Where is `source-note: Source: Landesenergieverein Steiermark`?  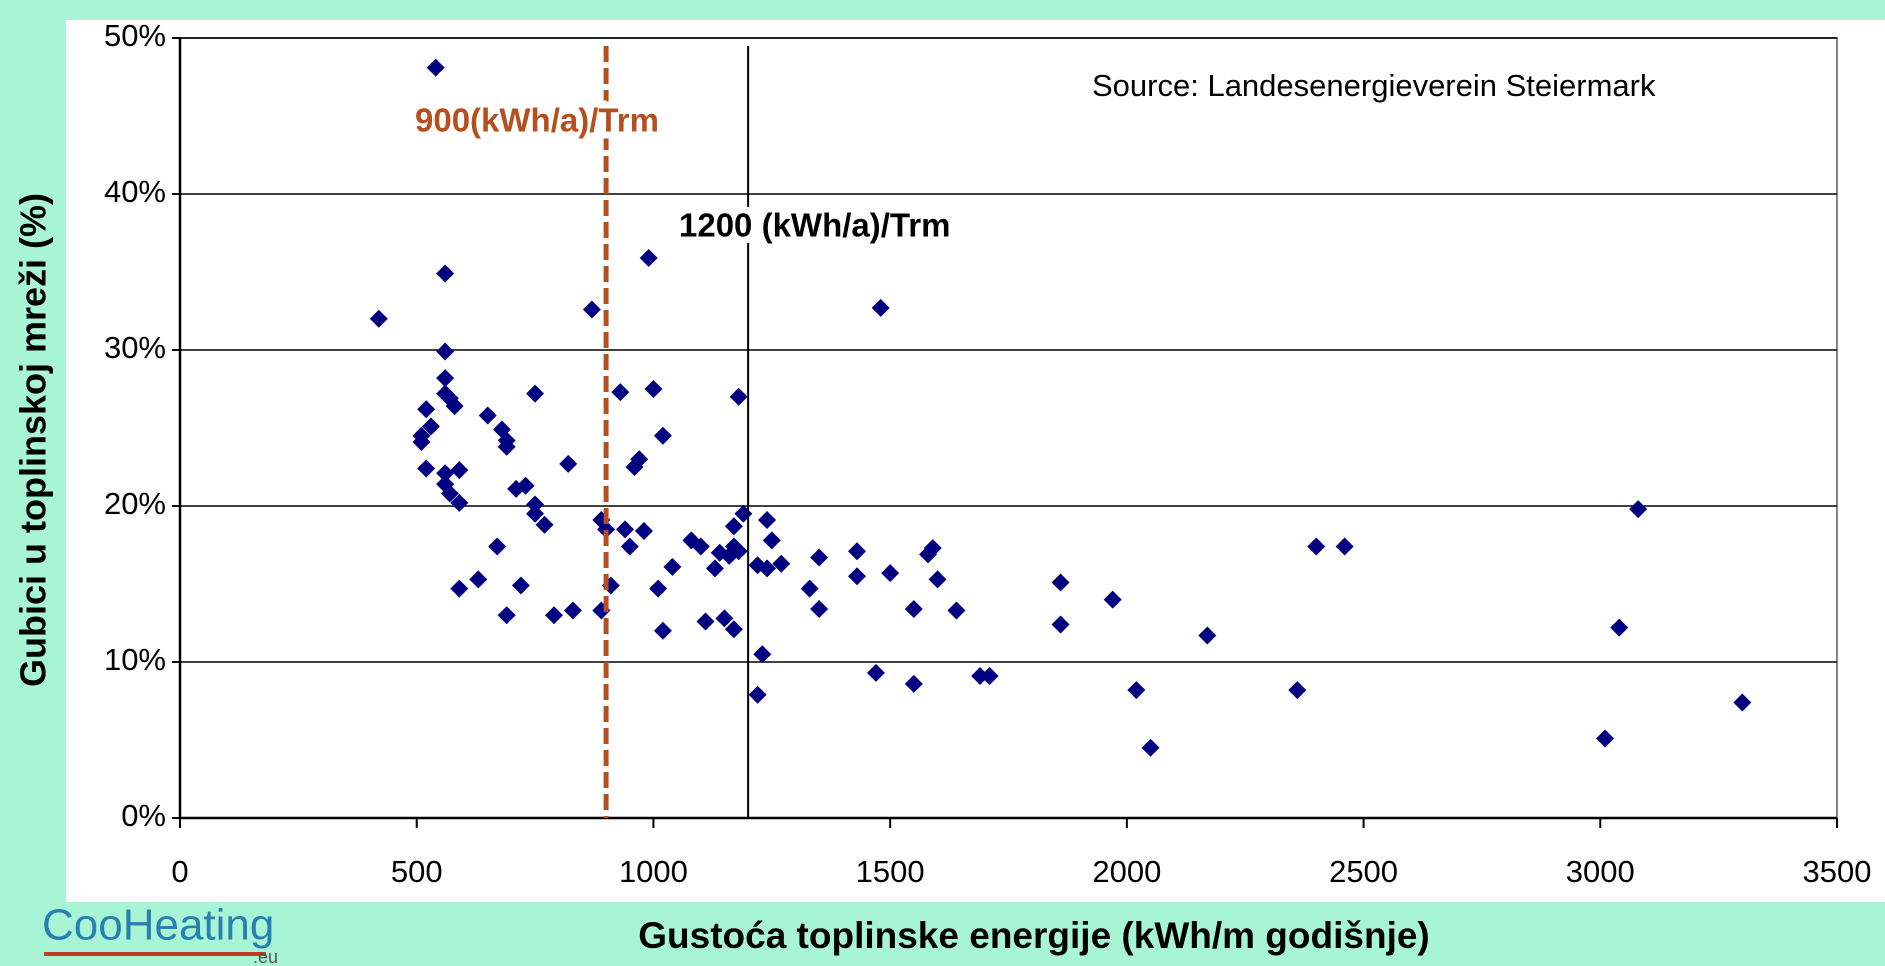
source-note: Source: Landesenergieverein Steiermark is located at coordinates (1374, 85).